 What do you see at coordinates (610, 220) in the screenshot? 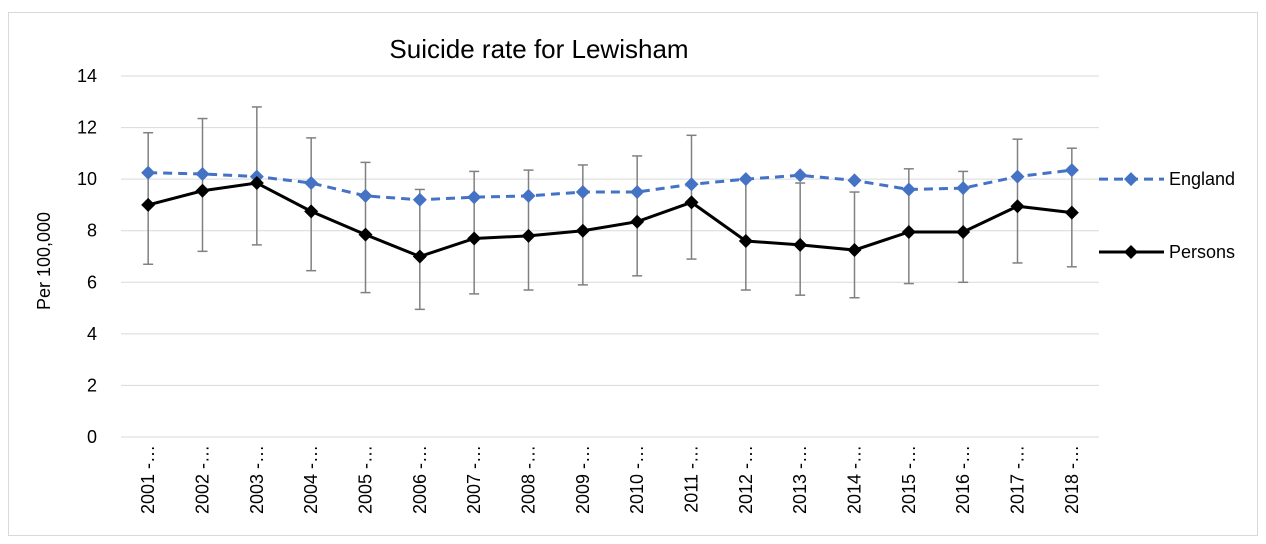
I see `persons-series-line` at bounding box center [610, 220].